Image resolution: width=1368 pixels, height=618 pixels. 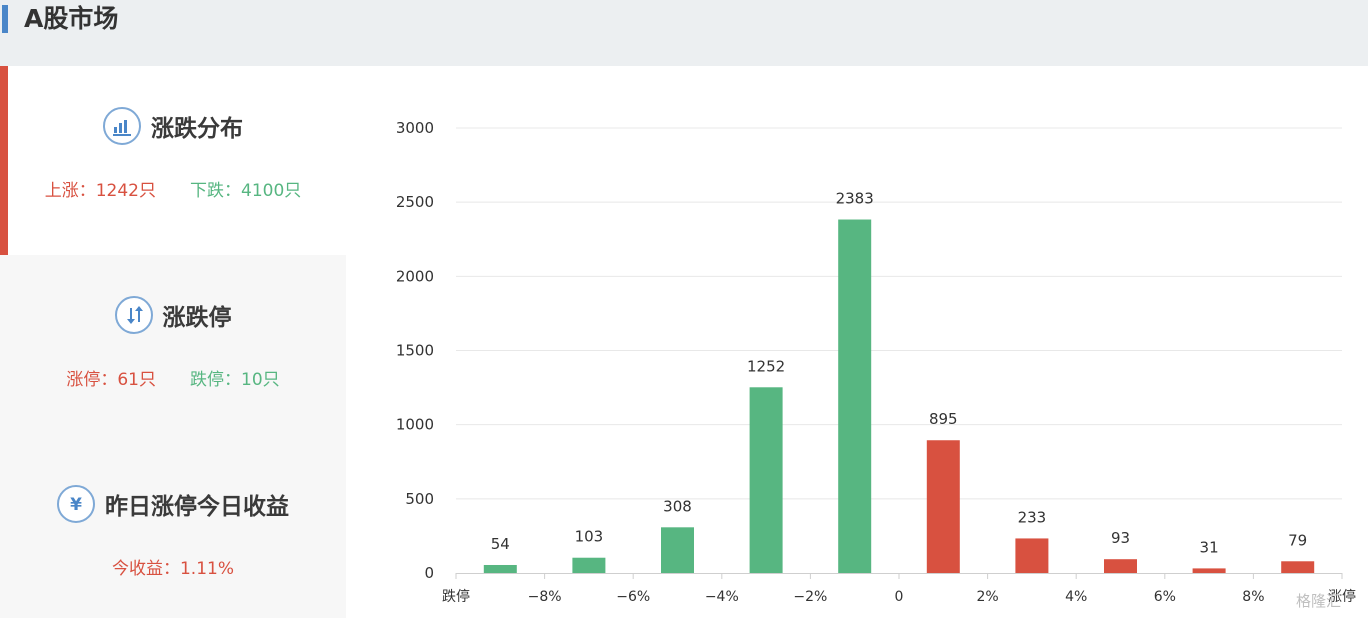 What do you see at coordinates (1209, 547) in the screenshot?
I see `bar-value-label: 31` at bounding box center [1209, 547].